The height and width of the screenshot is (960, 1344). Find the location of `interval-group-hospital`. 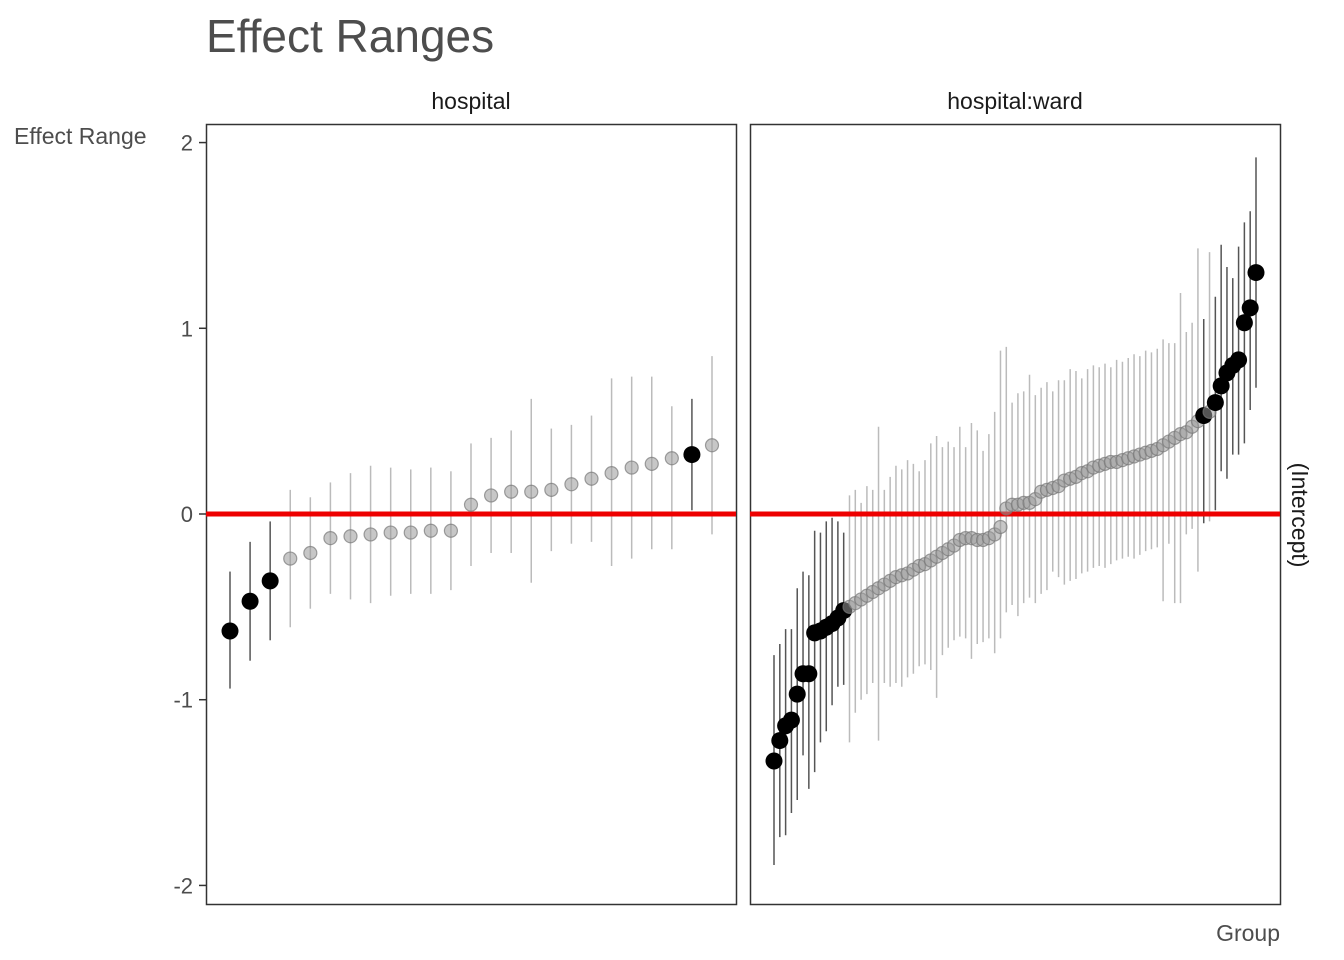

interval-group-hospital is located at coordinates (471, 522).